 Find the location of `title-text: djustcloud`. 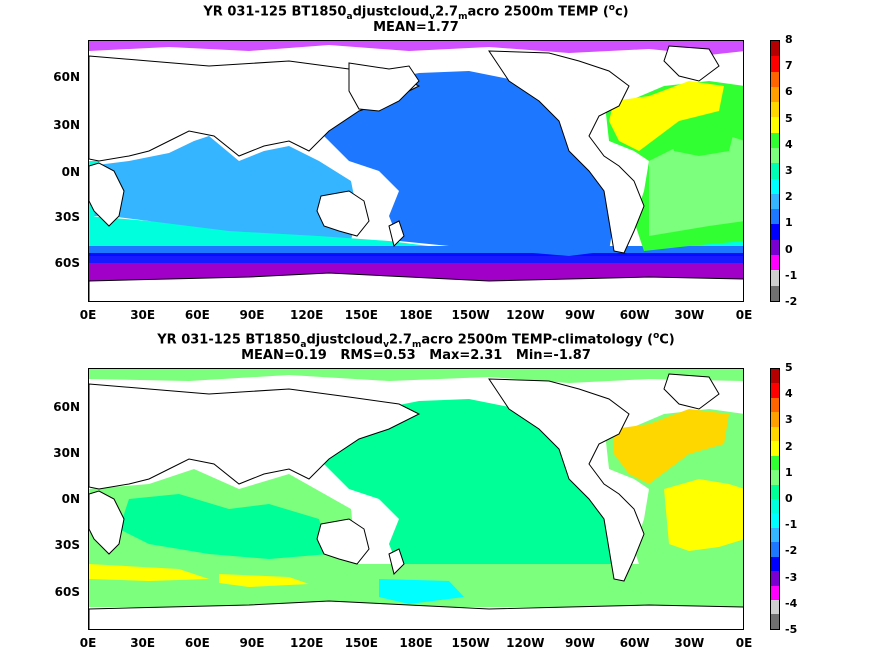

title-text: djustcloud is located at coordinates (391, 12).